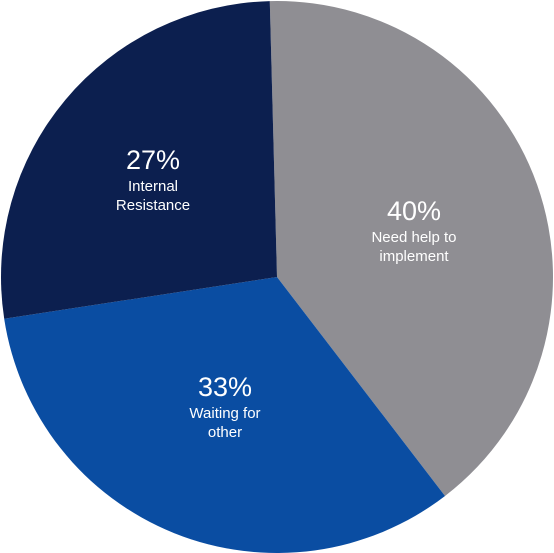 This screenshot has width=554, height=553. Describe the element at coordinates (414, 247) in the screenshot. I see `category-label: Need help to implement` at that location.